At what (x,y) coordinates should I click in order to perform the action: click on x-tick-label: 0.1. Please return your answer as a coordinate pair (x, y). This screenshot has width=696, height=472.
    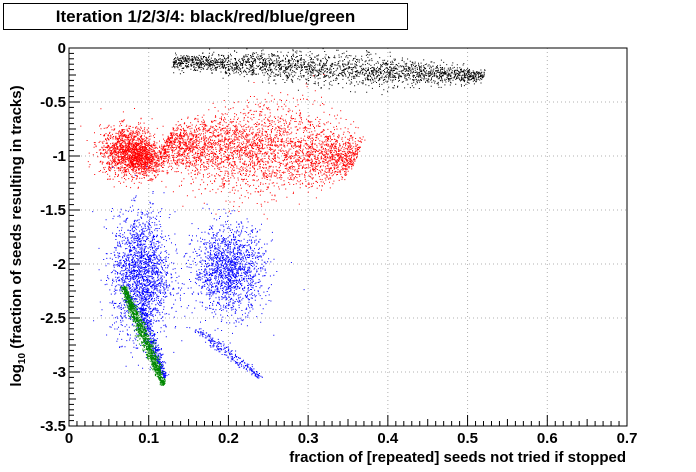
    Looking at the image, I should click on (148, 438).